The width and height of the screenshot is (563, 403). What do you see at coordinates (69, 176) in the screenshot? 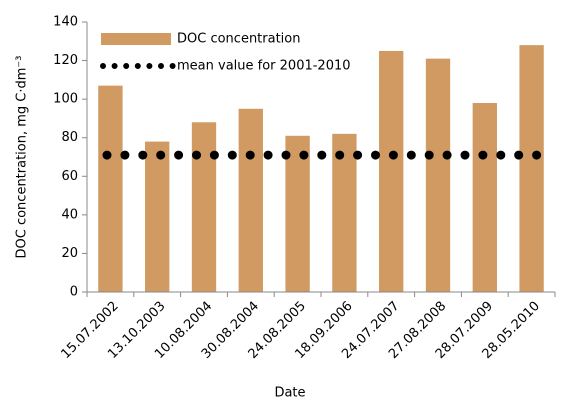
I see `y-tick-label: 60` at bounding box center [69, 176].